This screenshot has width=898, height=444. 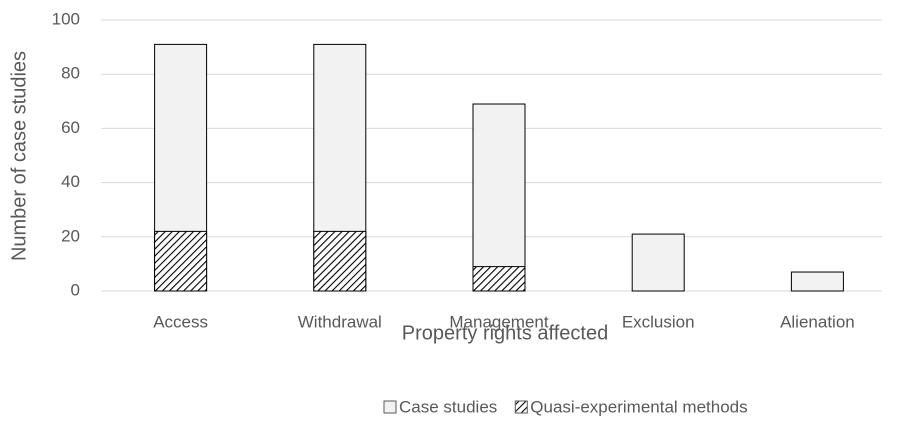 I want to click on x-tick-label: Access, so click(x=180, y=321).